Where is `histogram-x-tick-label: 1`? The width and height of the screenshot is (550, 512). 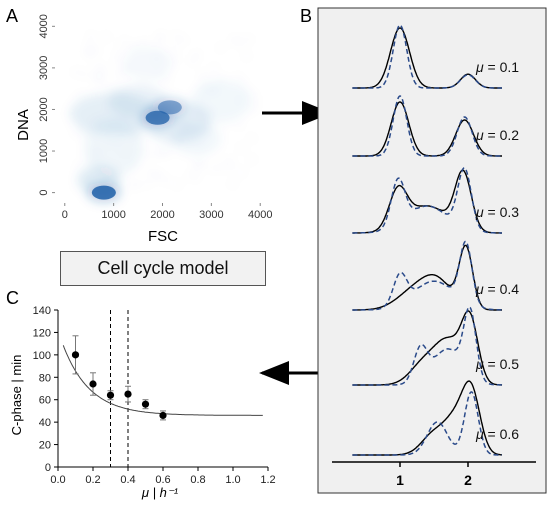
histogram-x-tick-label: 1 is located at coordinates (400, 480).